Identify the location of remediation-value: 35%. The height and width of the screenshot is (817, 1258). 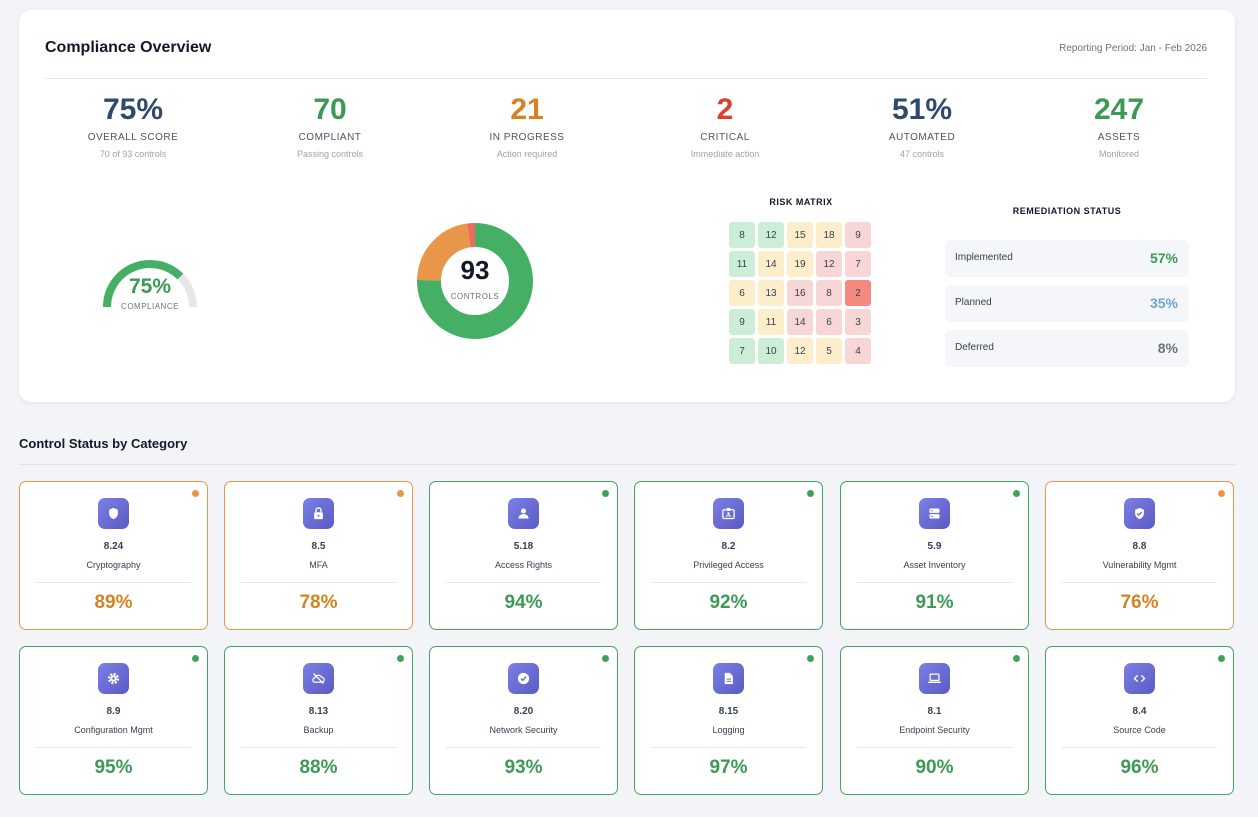
(1163, 303).